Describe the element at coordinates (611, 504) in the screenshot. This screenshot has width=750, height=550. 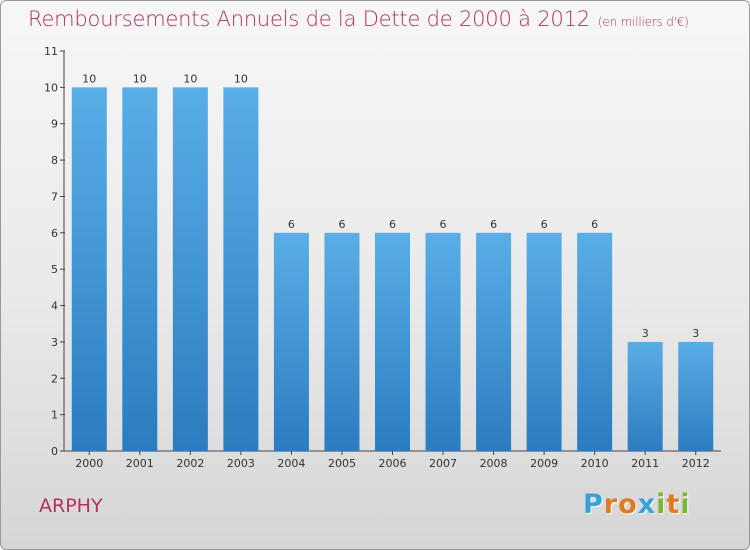
I see `logo-letter: r` at that location.